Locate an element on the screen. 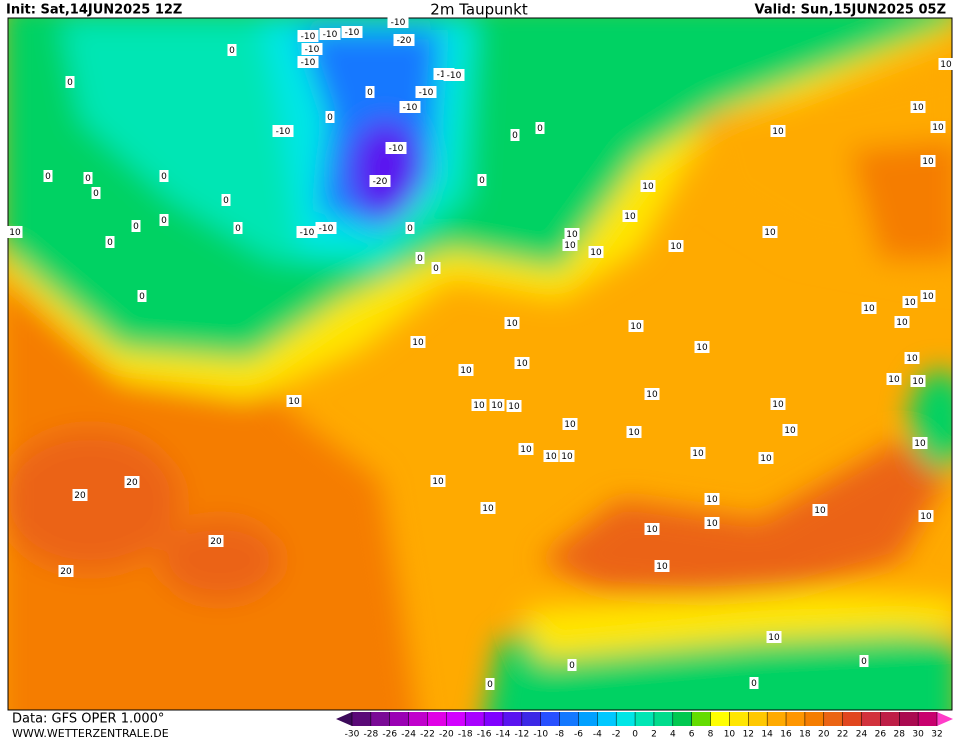  colorbar-tick-label: 2 is located at coordinates (654, 735).